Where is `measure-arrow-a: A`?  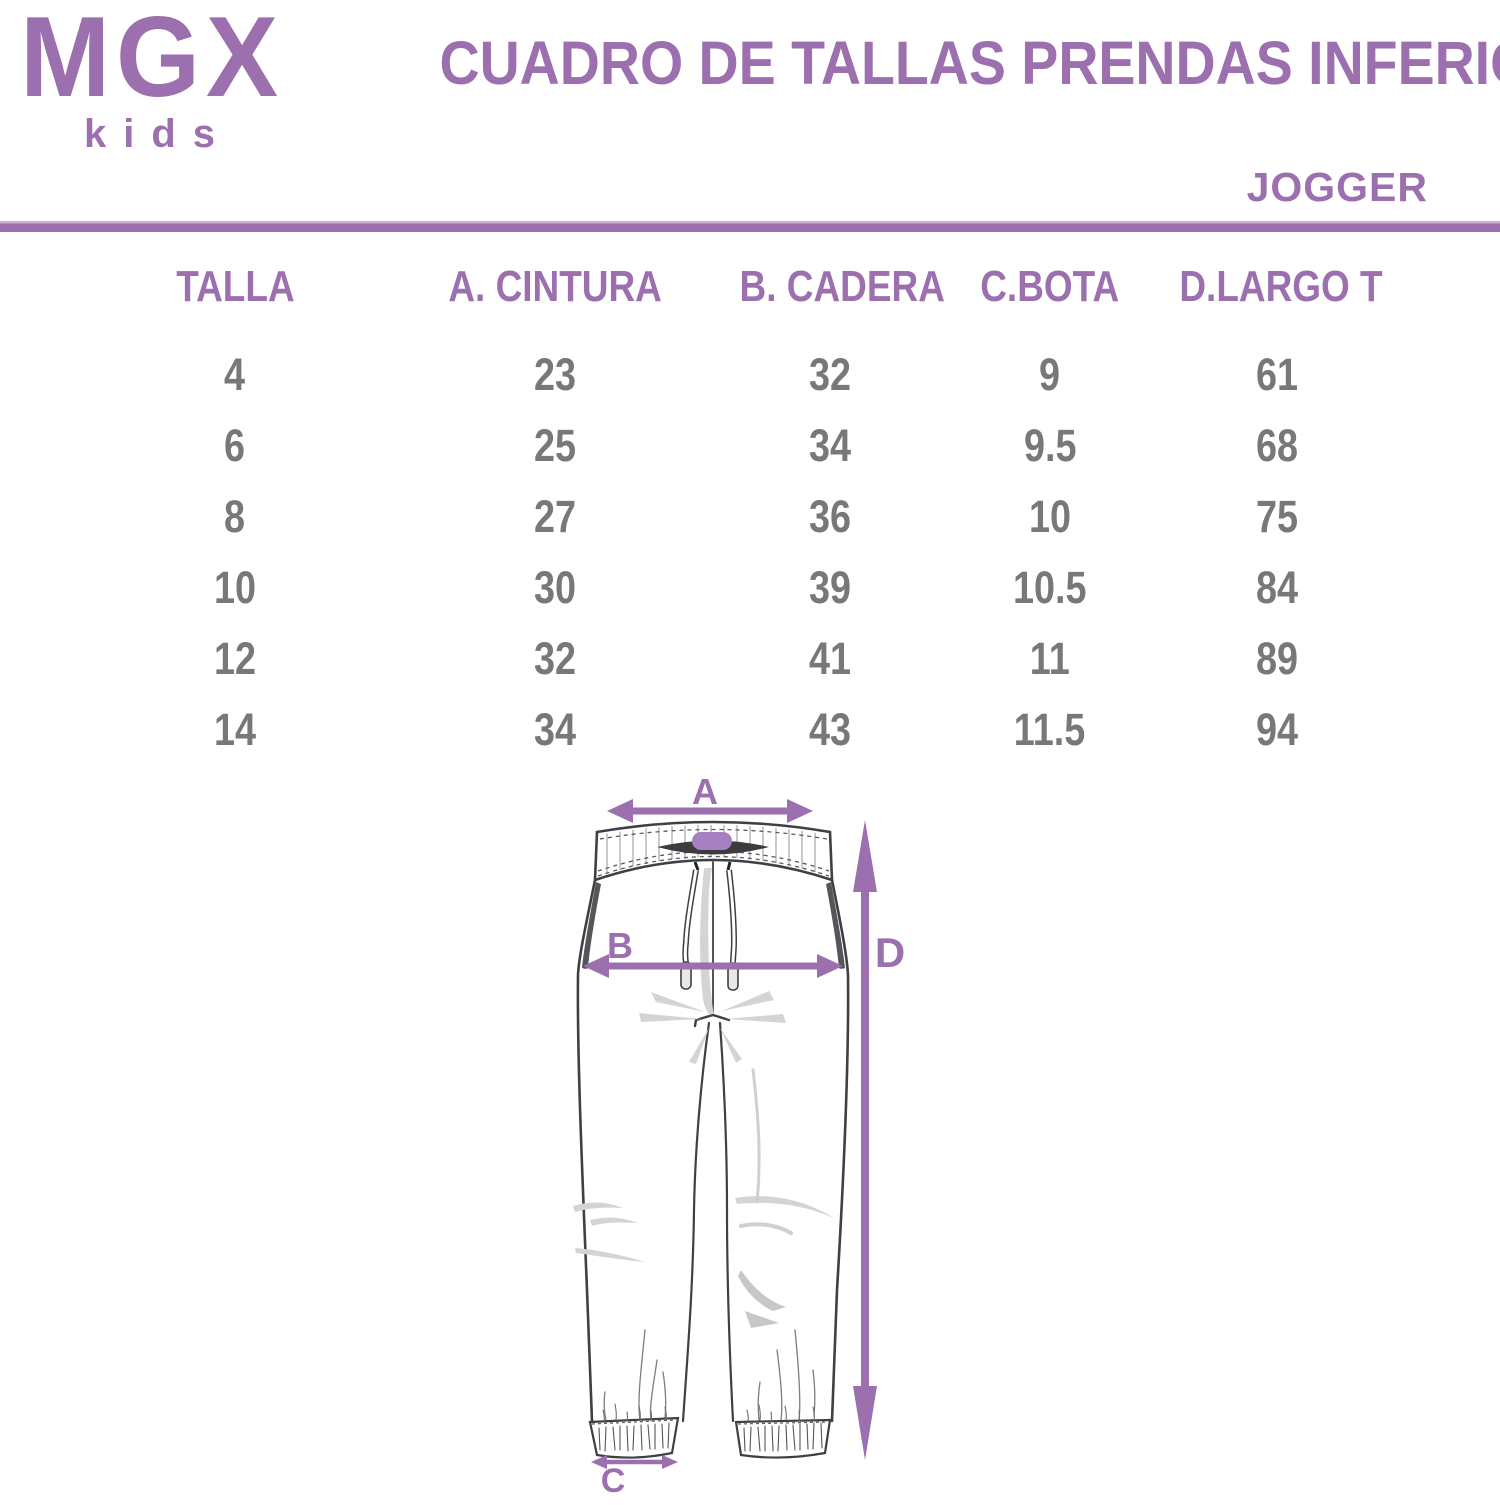
measure-arrow-a: A is located at coordinates (710, 797).